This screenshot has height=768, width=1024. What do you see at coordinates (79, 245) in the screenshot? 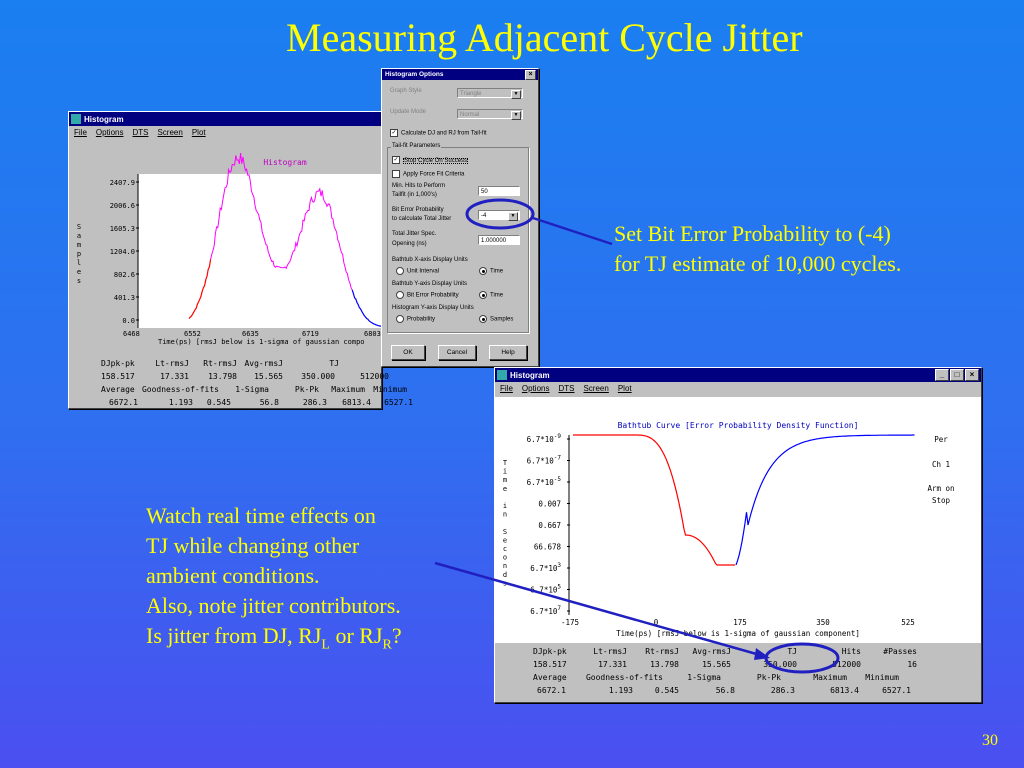
I see `y-label-char: m` at bounding box center [79, 245].